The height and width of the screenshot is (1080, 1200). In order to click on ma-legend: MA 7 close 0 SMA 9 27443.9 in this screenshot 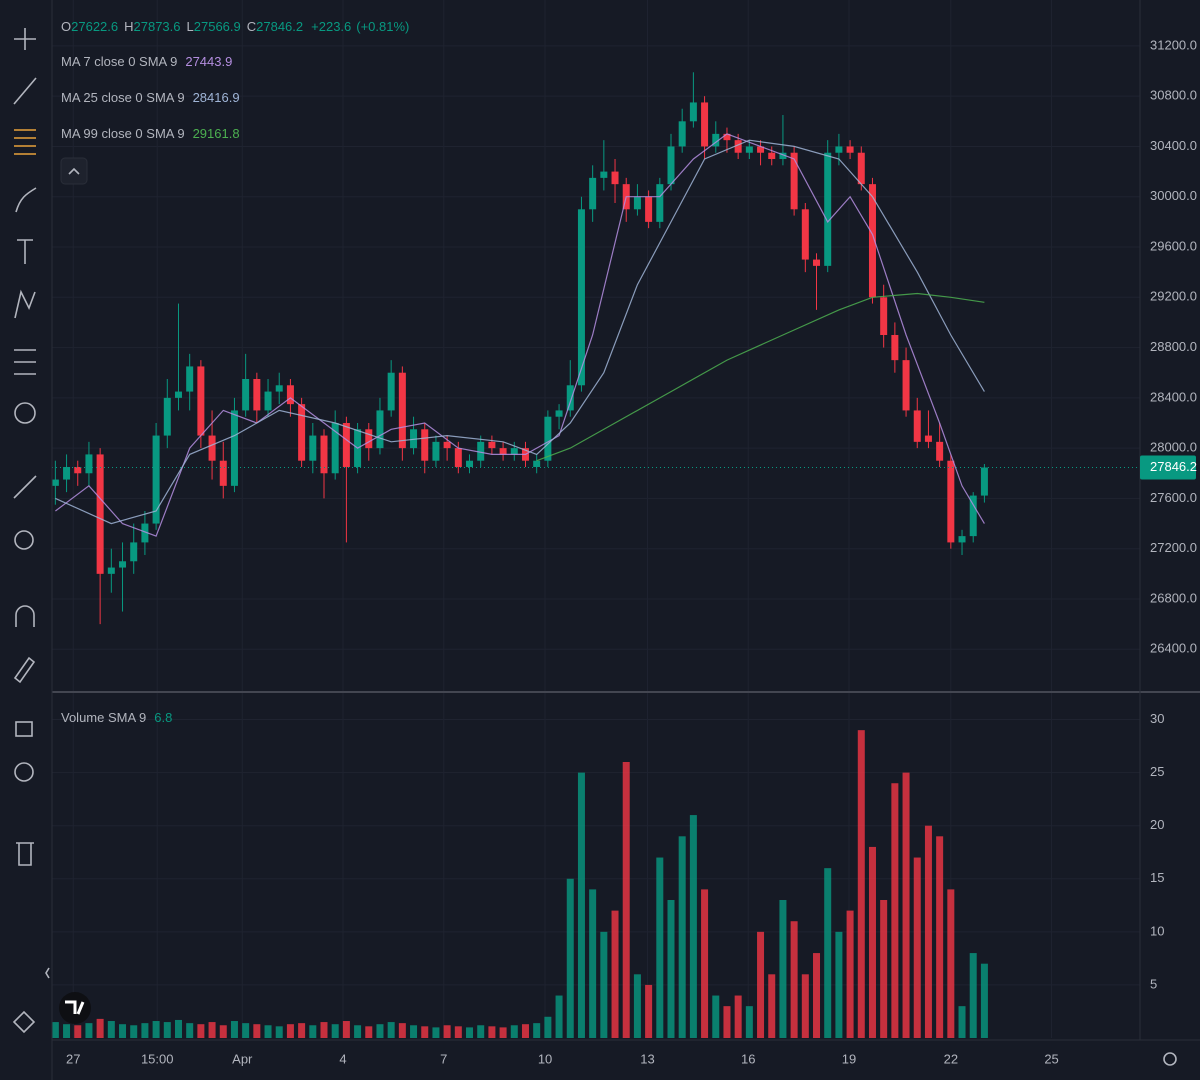, I will do `click(146, 61)`.